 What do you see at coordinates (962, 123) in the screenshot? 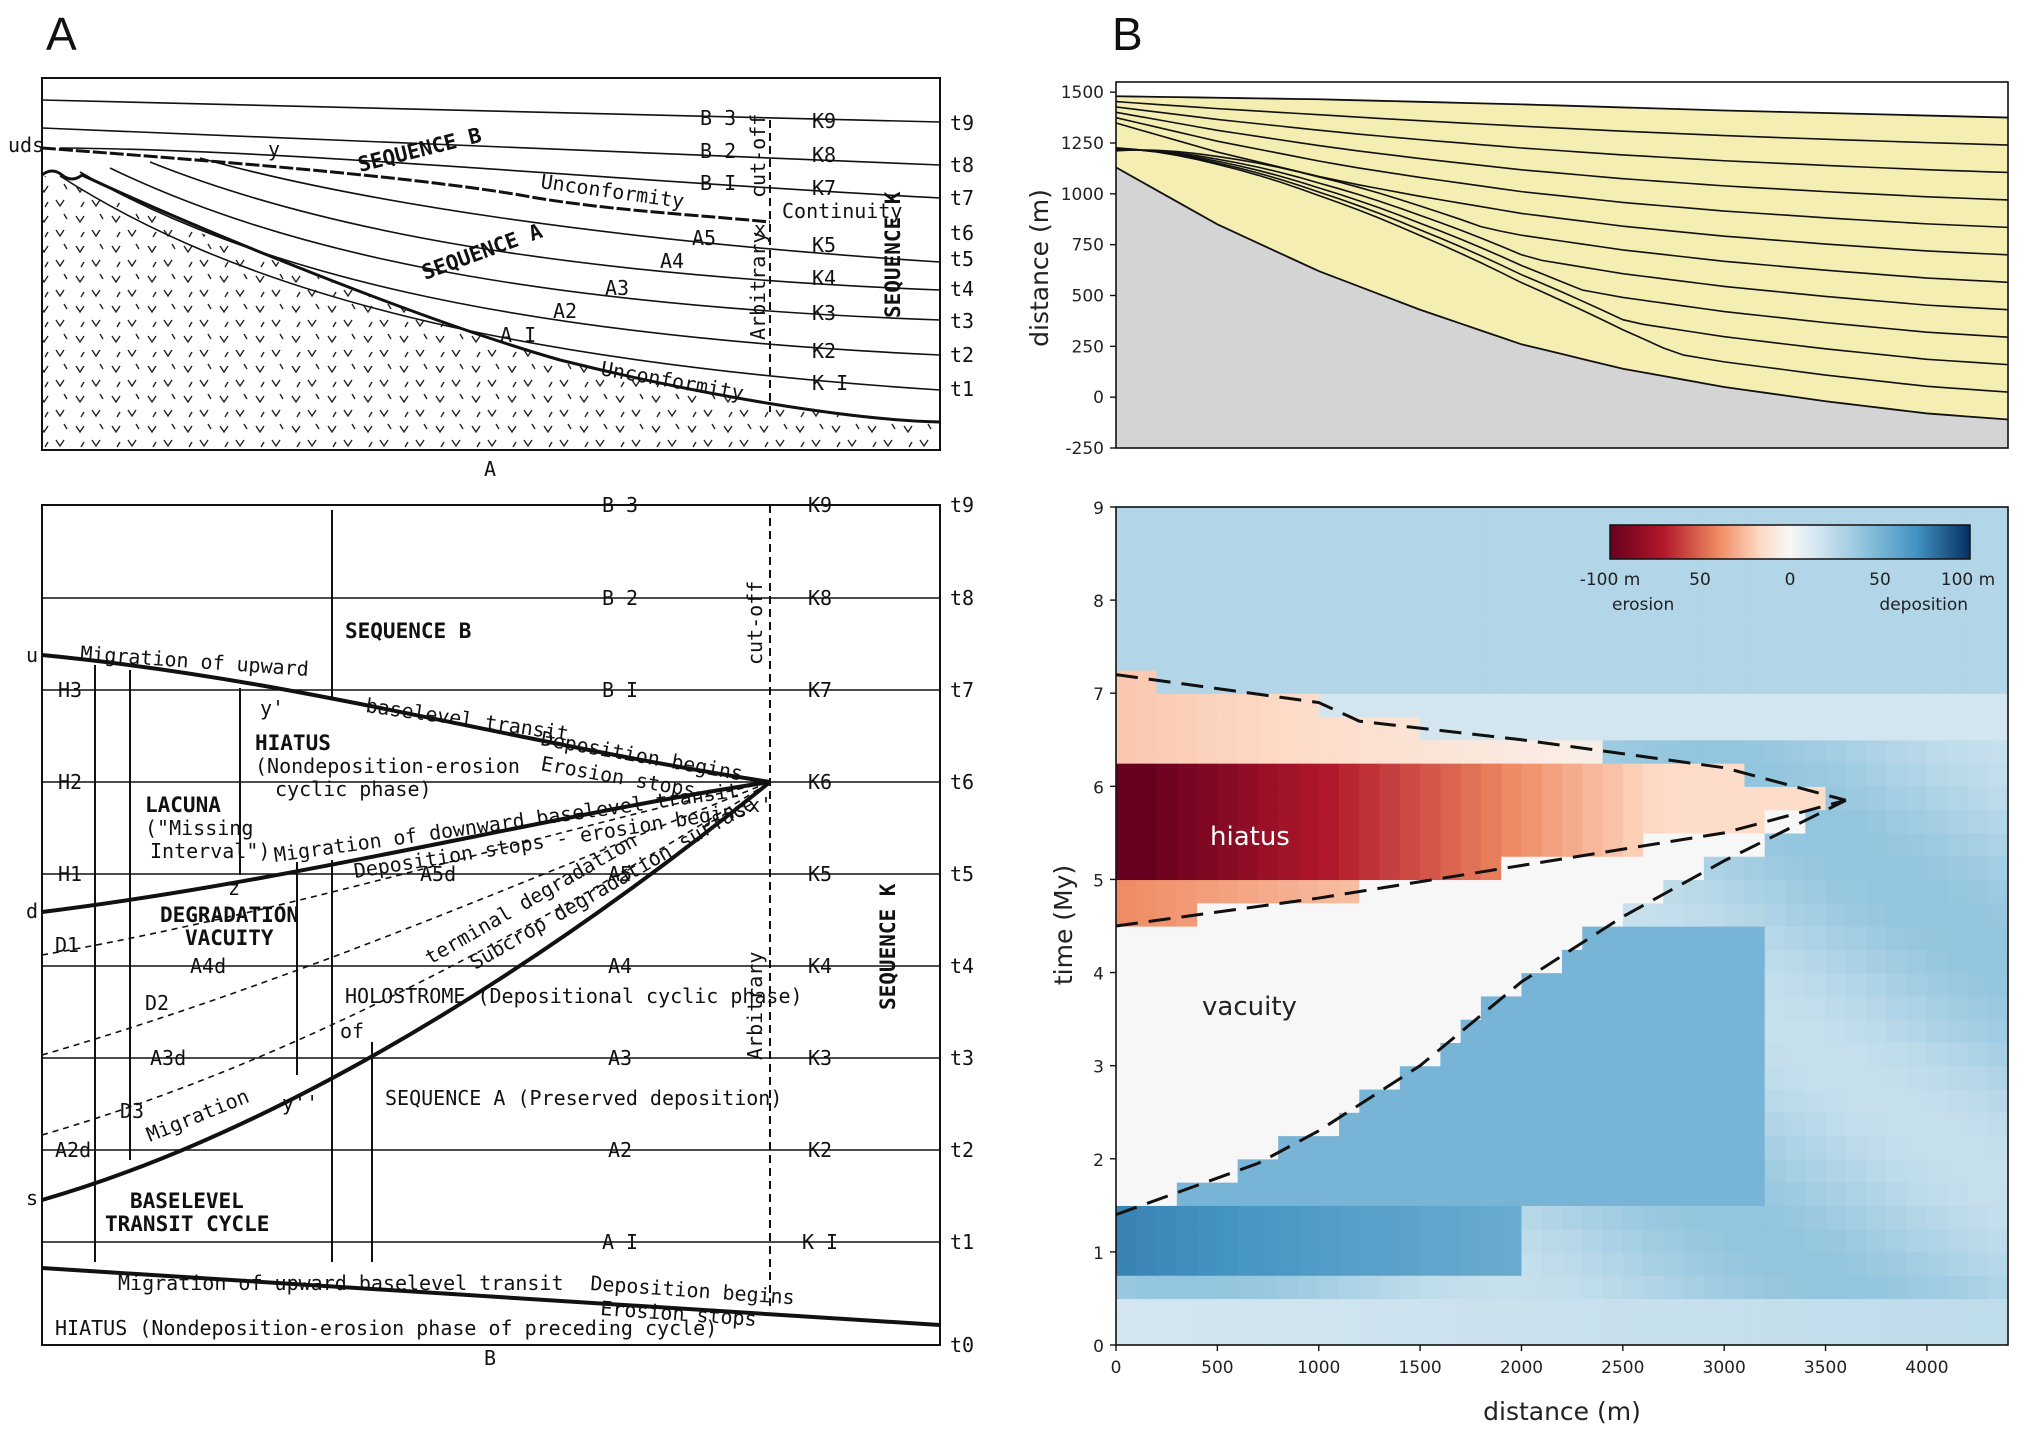
I see `t-label: t9` at bounding box center [962, 123].